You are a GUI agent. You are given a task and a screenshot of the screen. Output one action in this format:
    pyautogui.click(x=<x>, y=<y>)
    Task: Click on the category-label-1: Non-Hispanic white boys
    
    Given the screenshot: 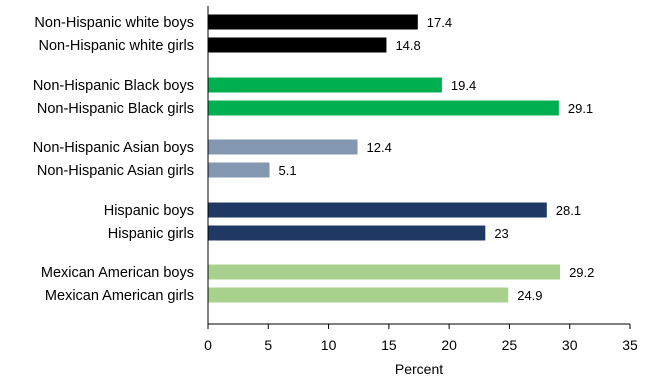 What is the action you would take?
    pyautogui.click(x=114, y=23)
    